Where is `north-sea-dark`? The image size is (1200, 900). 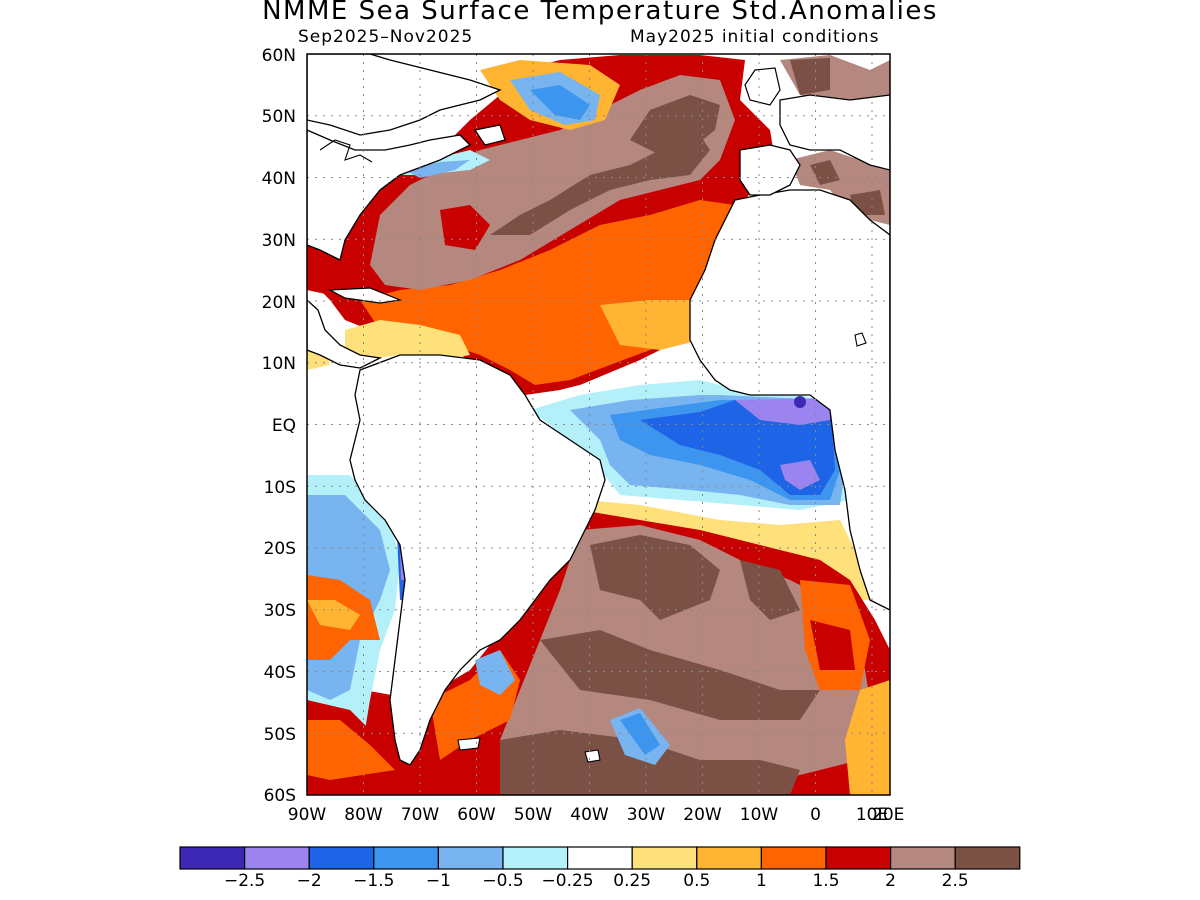 north-sea-dark is located at coordinates (810, 76).